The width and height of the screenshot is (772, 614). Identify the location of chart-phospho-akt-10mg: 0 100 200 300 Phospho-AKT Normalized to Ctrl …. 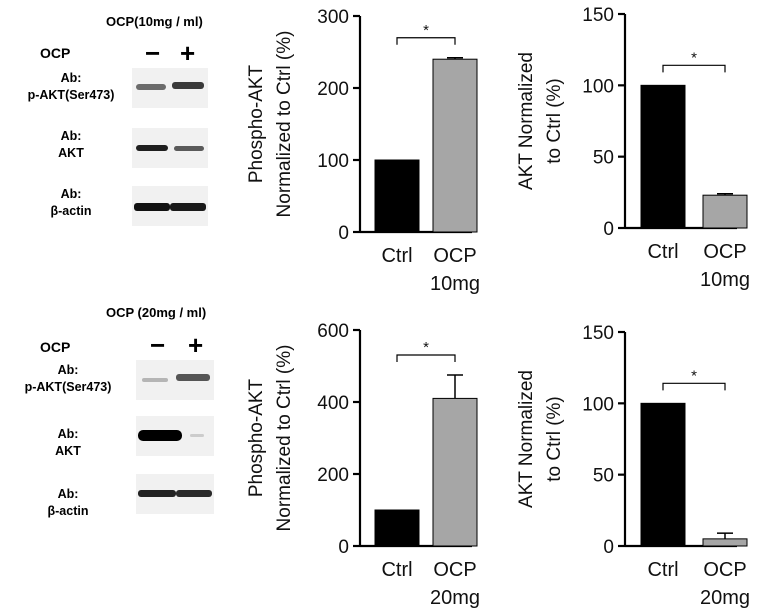
(363, 151).